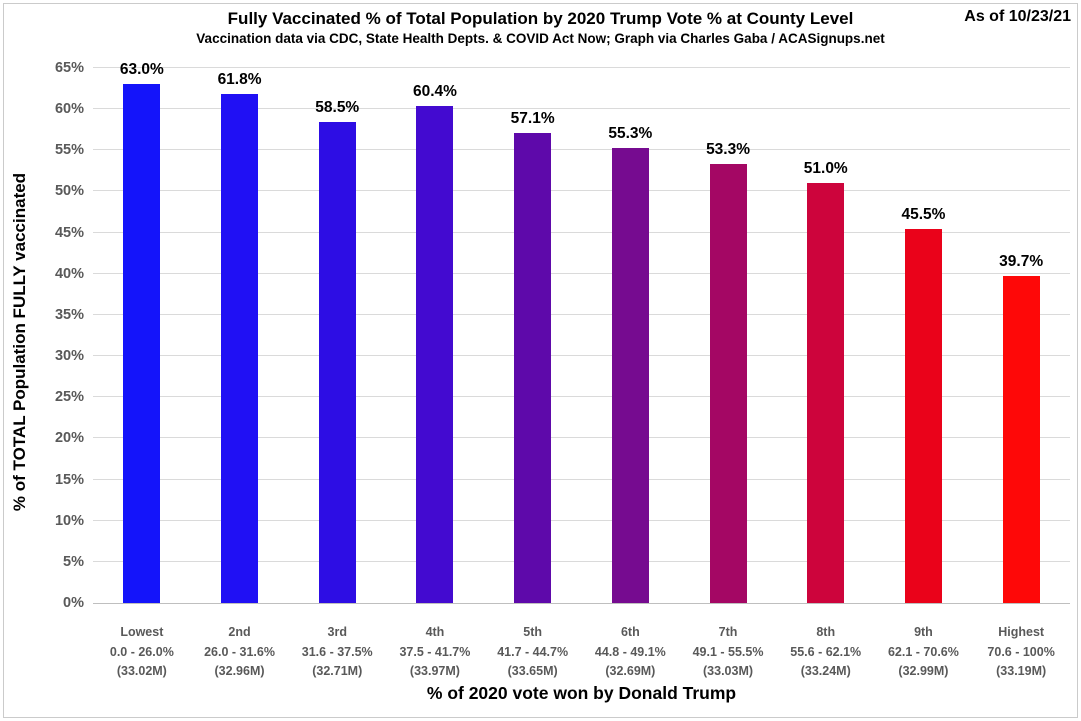 This screenshot has width=1081, height=721. Describe the element at coordinates (825, 671) in the screenshot. I see `x-label-population: (33.24M)` at that location.